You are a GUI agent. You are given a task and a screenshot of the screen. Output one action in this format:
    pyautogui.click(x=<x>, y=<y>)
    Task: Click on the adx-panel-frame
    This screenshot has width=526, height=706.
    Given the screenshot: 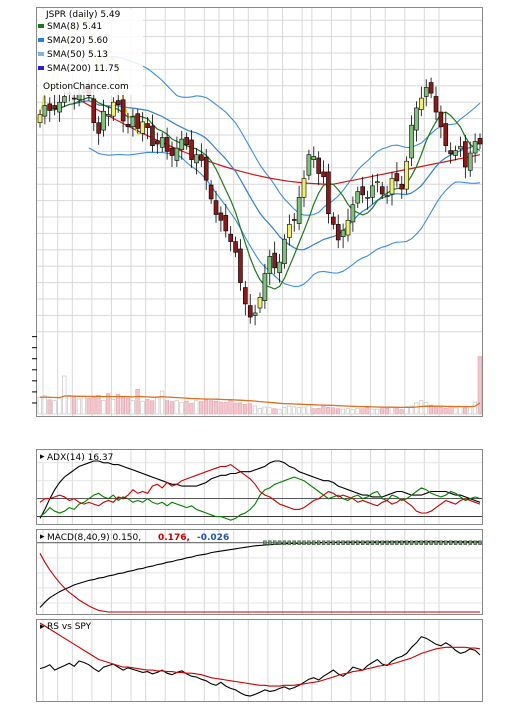 What is the action you would take?
    pyautogui.click(x=259, y=487)
    